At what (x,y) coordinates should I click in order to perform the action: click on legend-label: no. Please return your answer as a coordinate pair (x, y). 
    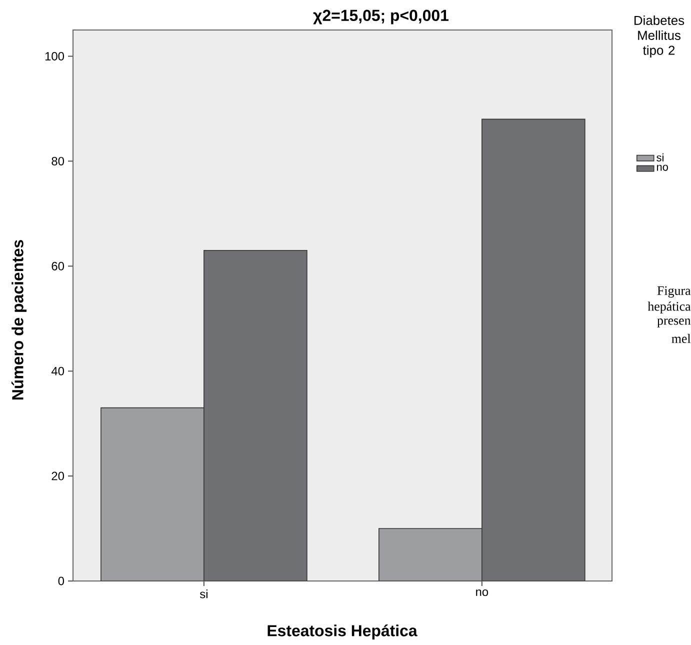
    Looking at the image, I should click on (662, 167).